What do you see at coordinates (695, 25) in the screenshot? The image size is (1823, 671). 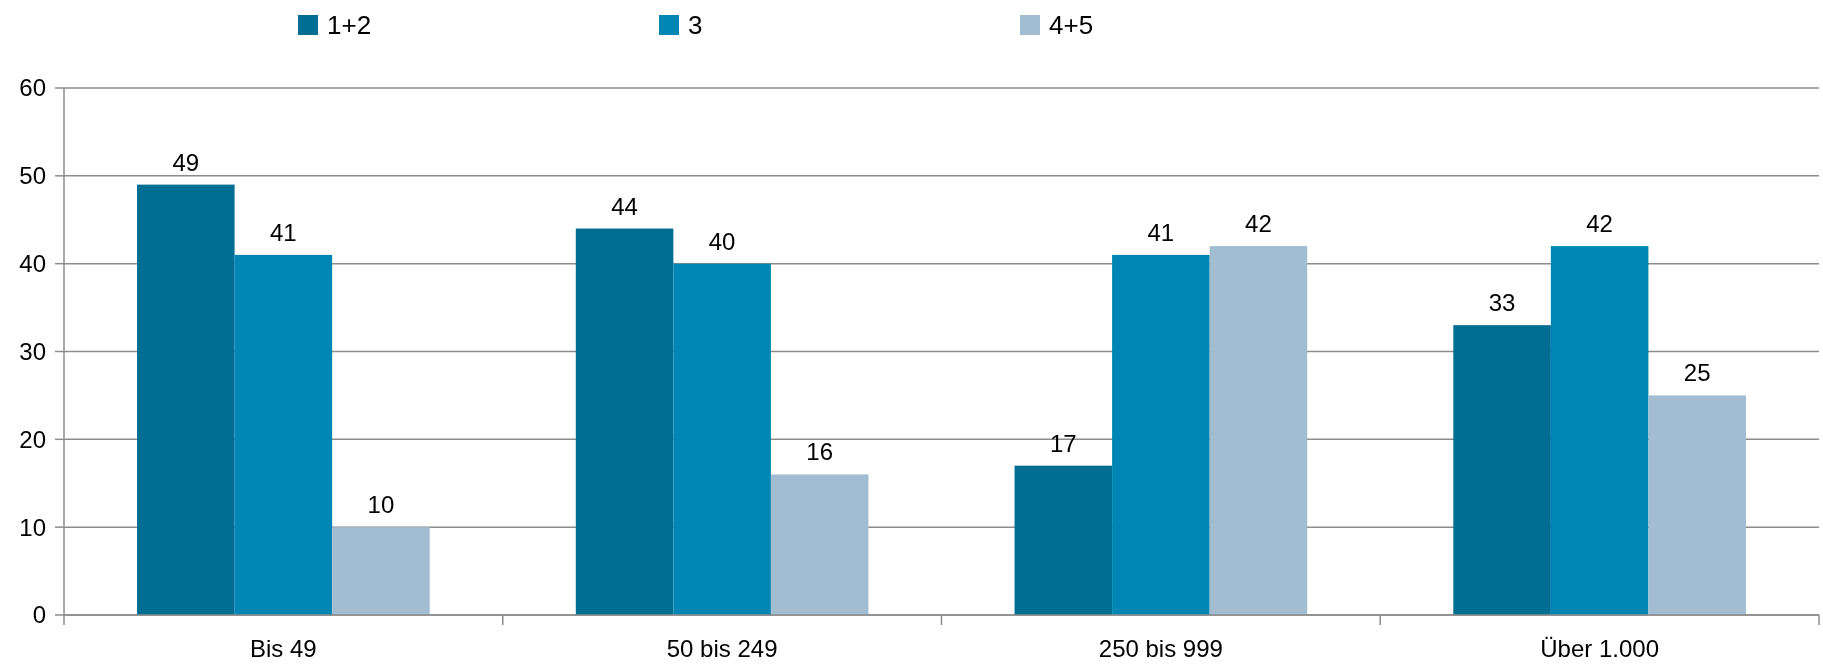 I see `legend-label: 3` at bounding box center [695, 25].